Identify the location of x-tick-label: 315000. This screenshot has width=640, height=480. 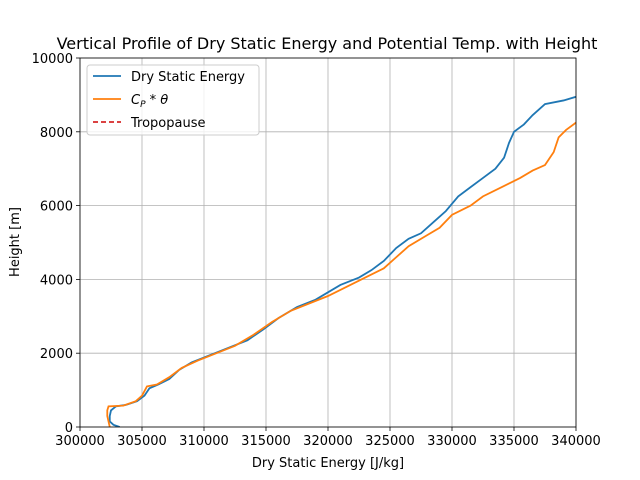
(266, 441).